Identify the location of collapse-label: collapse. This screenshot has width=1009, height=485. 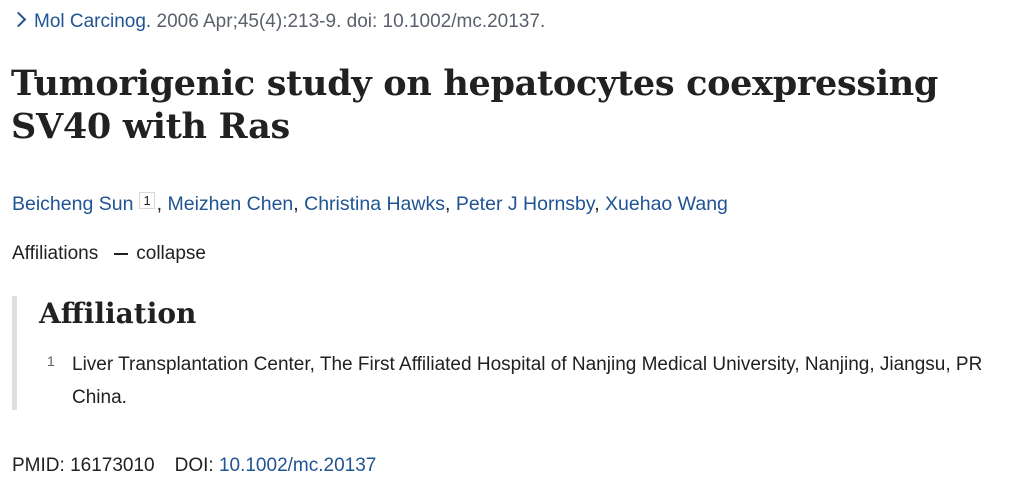
(171, 253).